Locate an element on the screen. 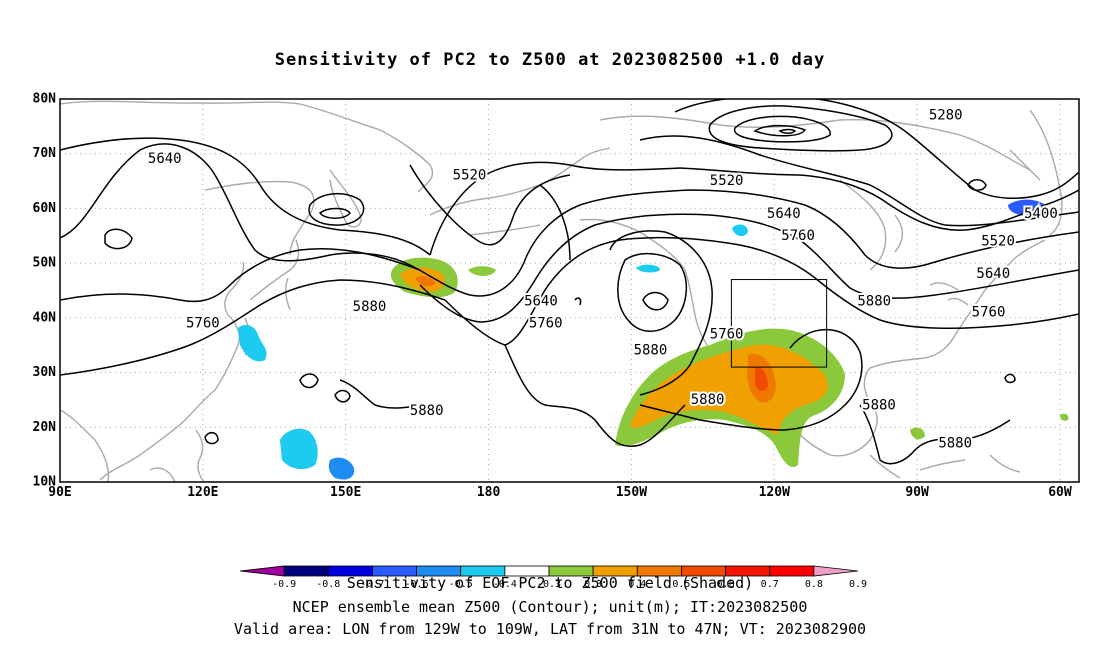 Image resolution: width=1100 pixels, height=650 pixels. neg-shade-canada is located at coordinates (740, 230).